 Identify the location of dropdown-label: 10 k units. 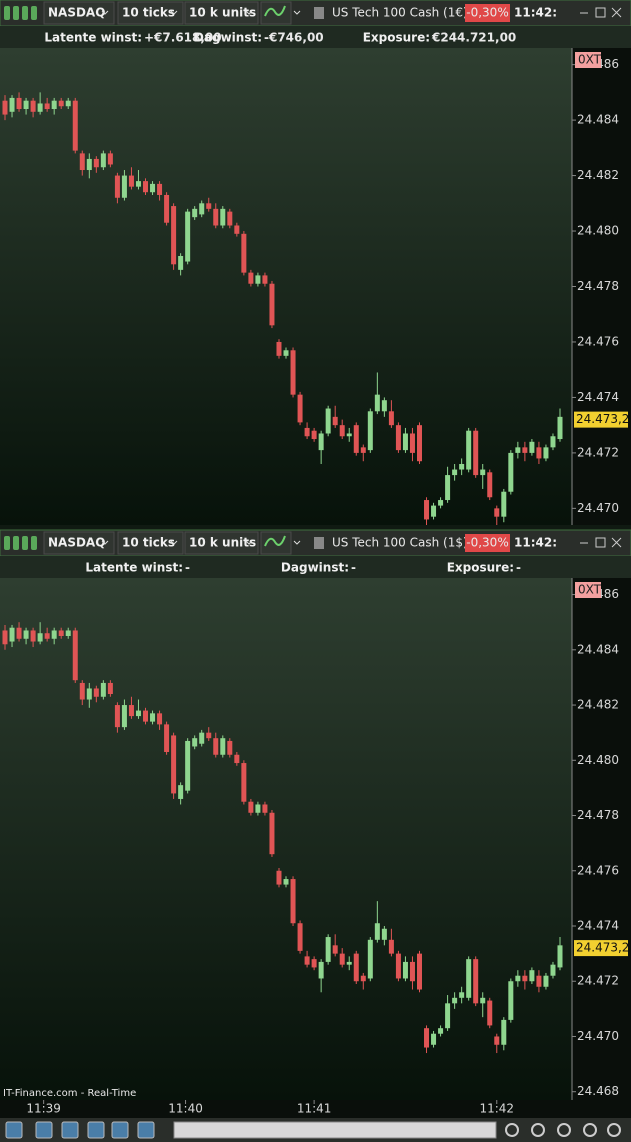
(222, 543).